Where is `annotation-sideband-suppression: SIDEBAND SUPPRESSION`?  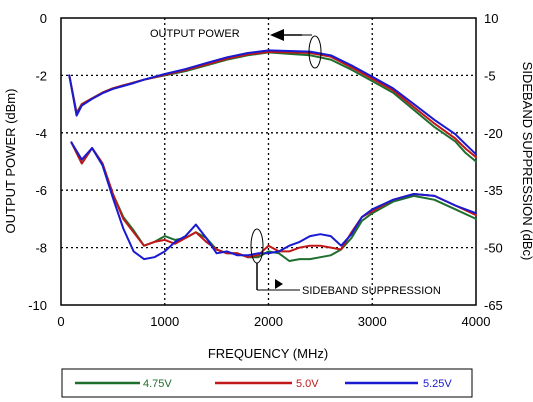
annotation-sideband-suppression: SIDEBAND SUPPRESSION is located at coordinates (371, 291).